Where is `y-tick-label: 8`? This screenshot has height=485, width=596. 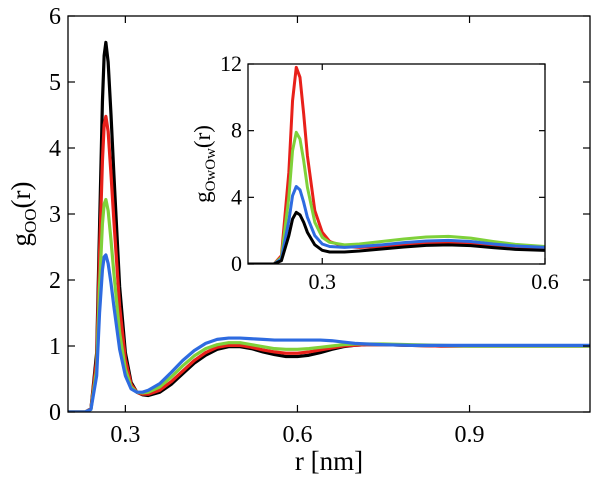
y-tick-label: 8 is located at coordinates (236, 130).